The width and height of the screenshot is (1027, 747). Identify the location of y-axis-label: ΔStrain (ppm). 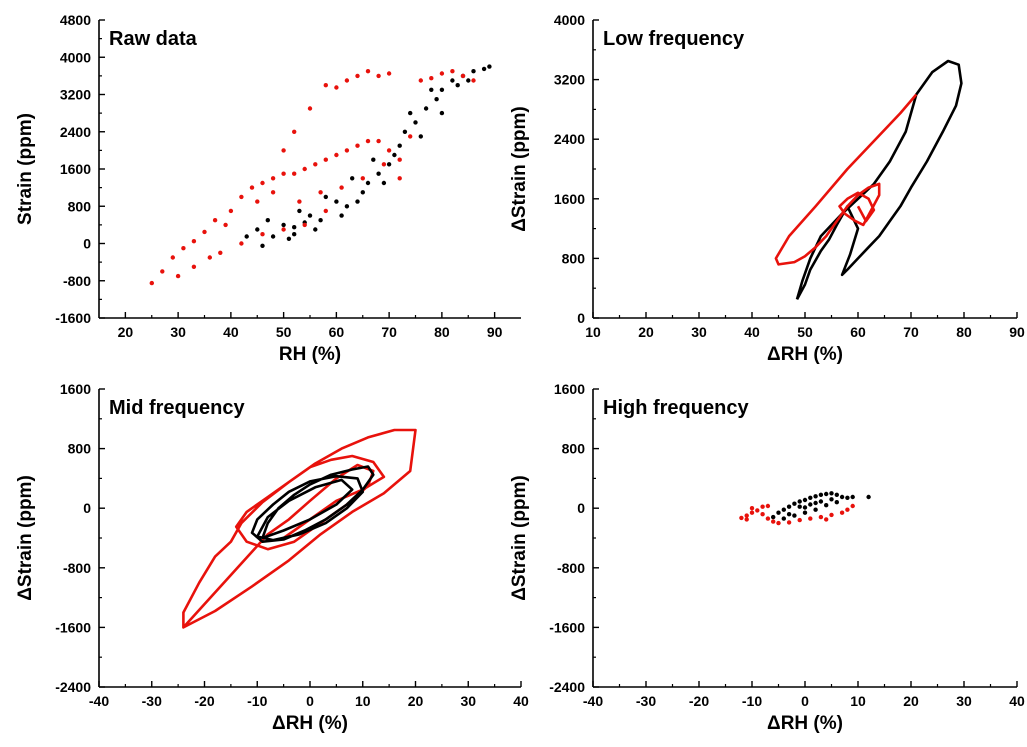
(519, 538).